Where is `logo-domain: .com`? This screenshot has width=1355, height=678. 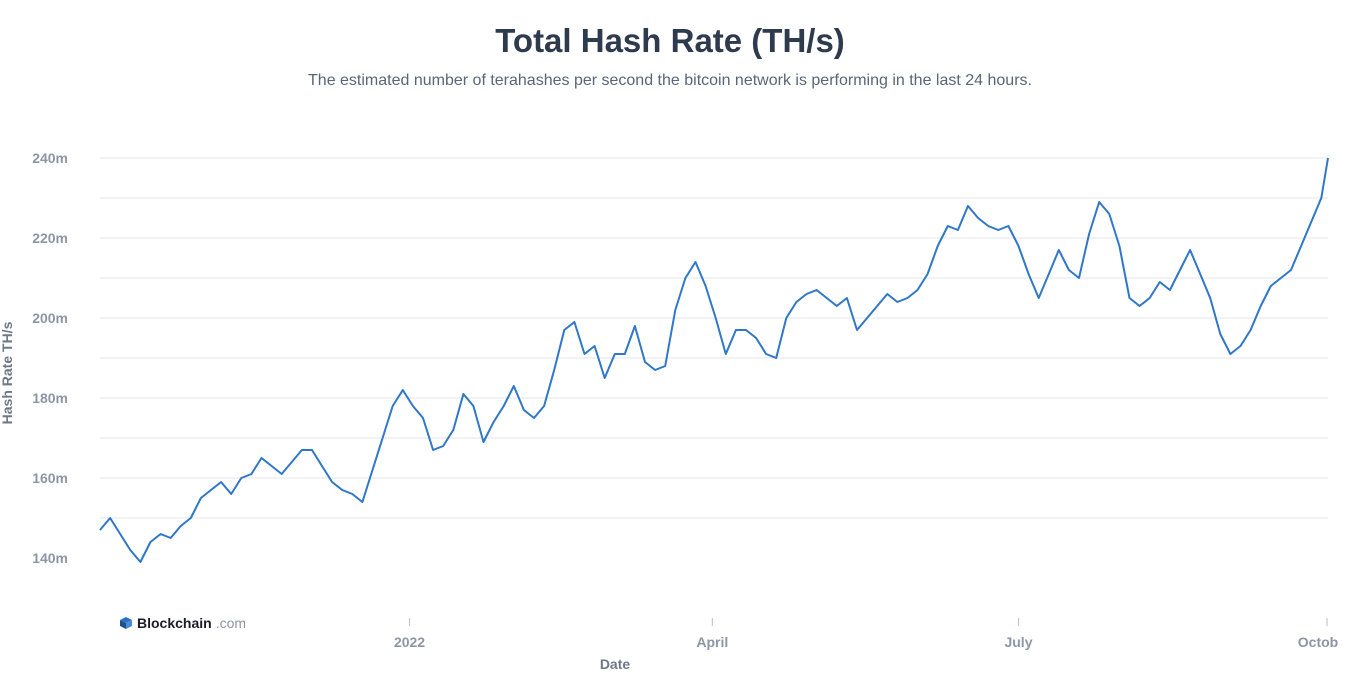 logo-domain: .com is located at coordinates (231, 623).